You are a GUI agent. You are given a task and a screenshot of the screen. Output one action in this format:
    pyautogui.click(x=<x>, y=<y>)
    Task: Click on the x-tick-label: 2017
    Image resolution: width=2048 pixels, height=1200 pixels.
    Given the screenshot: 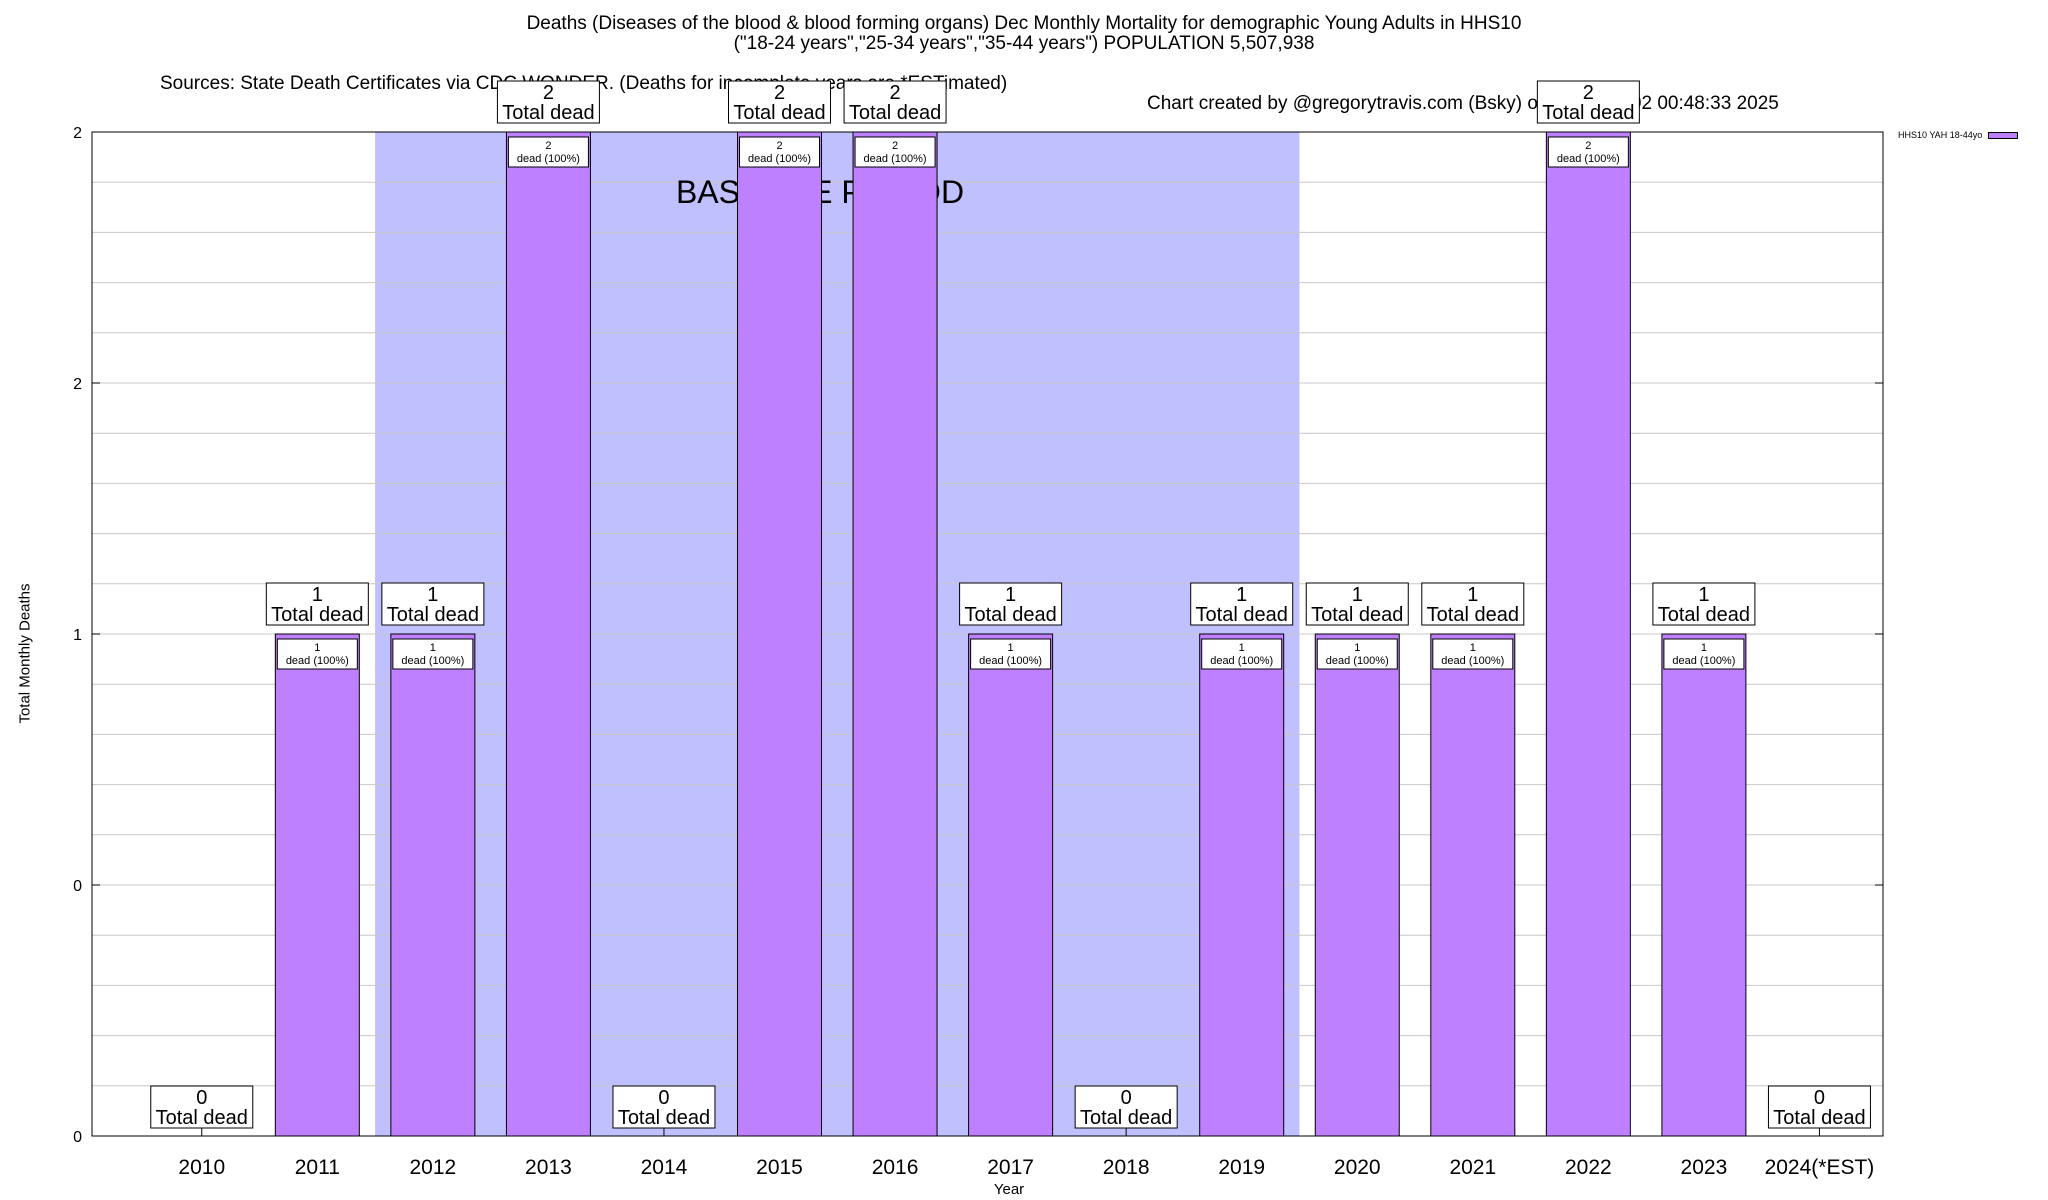 What is the action you would take?
    pyautogui.click(x=1010, y=1167)
    